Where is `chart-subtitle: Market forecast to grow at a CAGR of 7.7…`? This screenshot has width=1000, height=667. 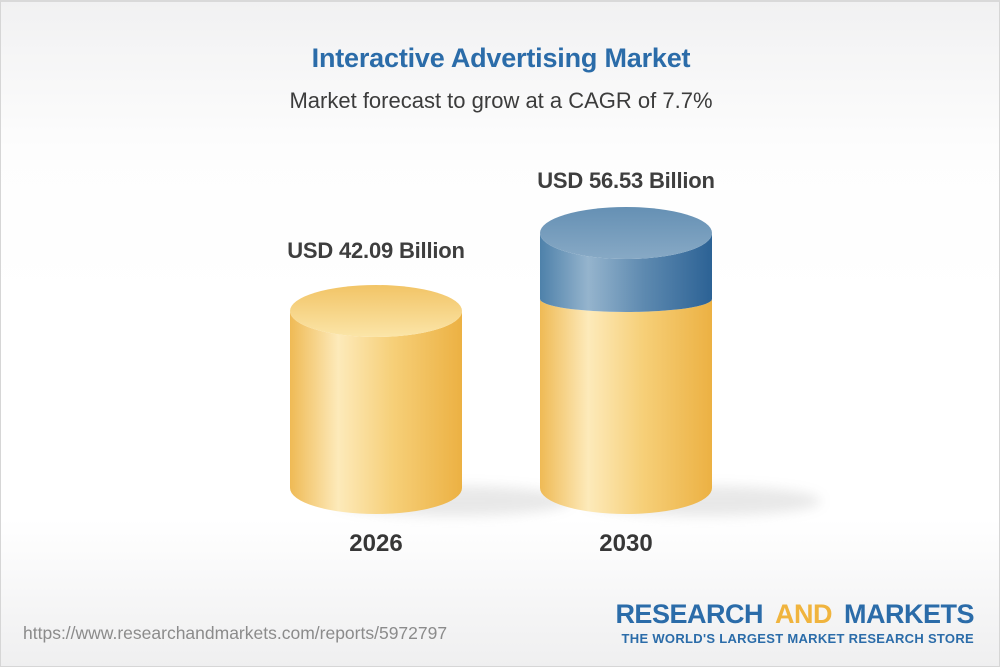 chart-subtitle: Market forecast to grow at a CAGR of 7.7… is located at coordinates (501, 100).